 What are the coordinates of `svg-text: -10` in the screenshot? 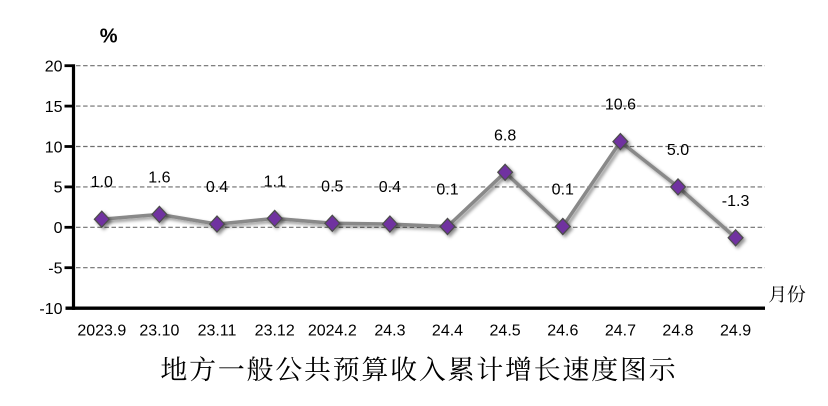 It's located at (50, 309).